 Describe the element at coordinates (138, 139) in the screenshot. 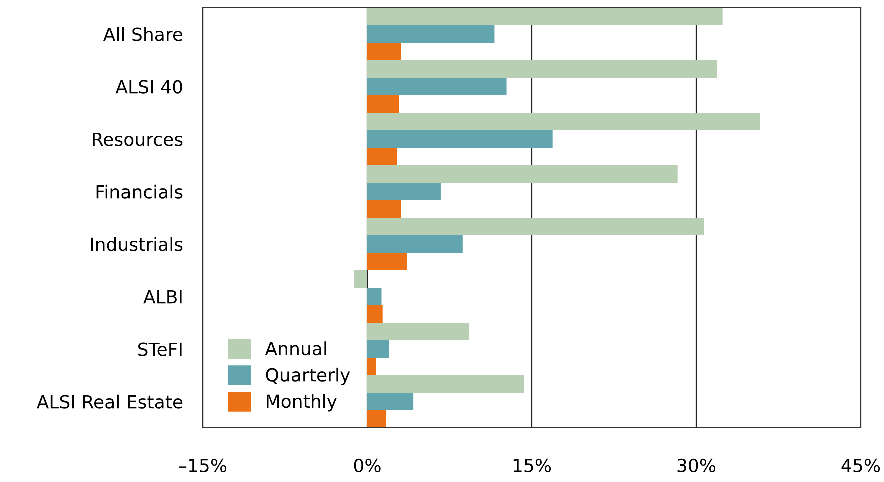

I see `y-tick-label: Resources` at that location.